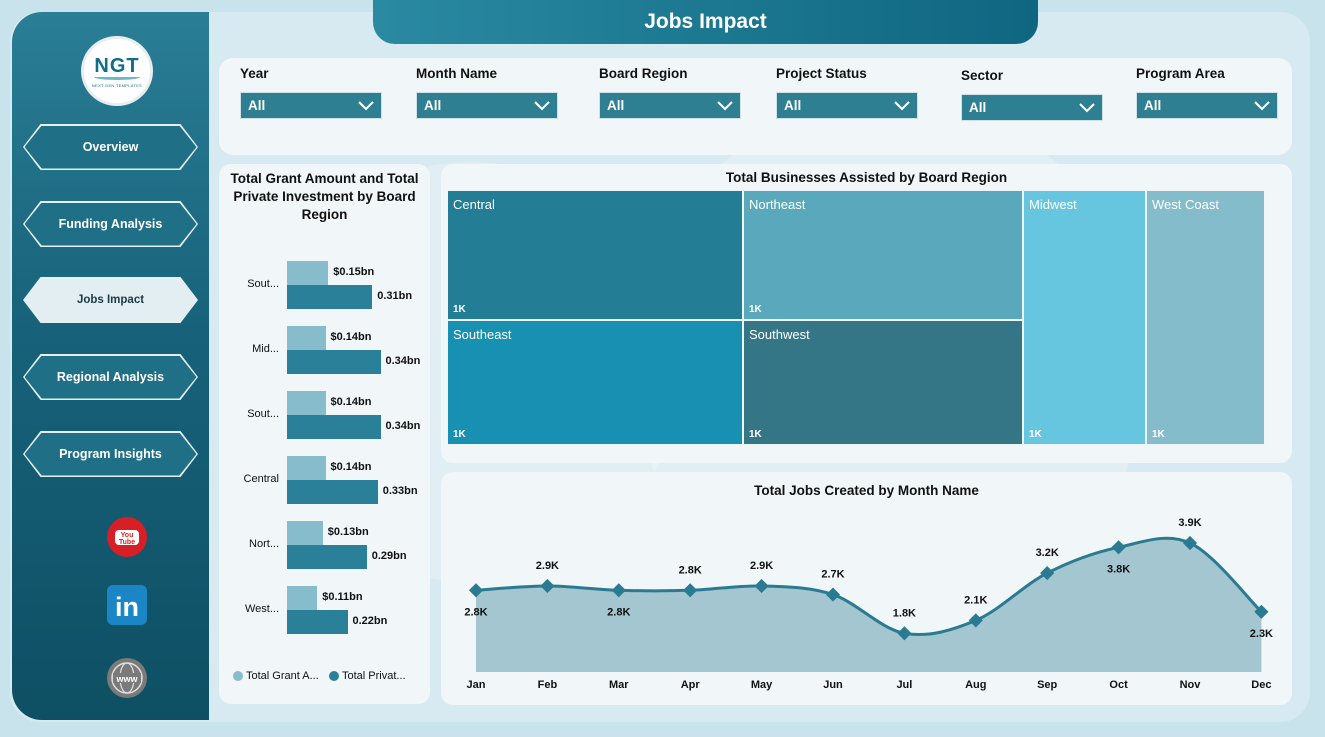  I want to click on bar-data-label: 0.29bn, so click(389, 556).